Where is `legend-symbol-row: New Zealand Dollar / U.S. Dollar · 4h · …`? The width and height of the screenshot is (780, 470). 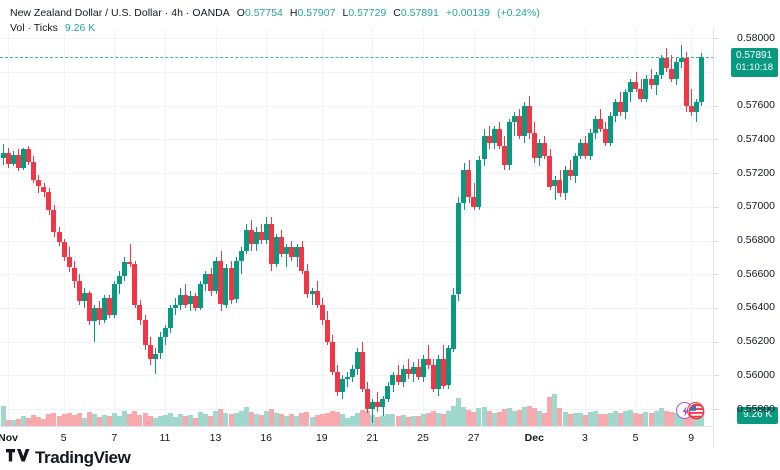 legend-symbol-row: New Zealand Dollar / U.S. Dollar · 4h · … is located at coordinates (275, 13).